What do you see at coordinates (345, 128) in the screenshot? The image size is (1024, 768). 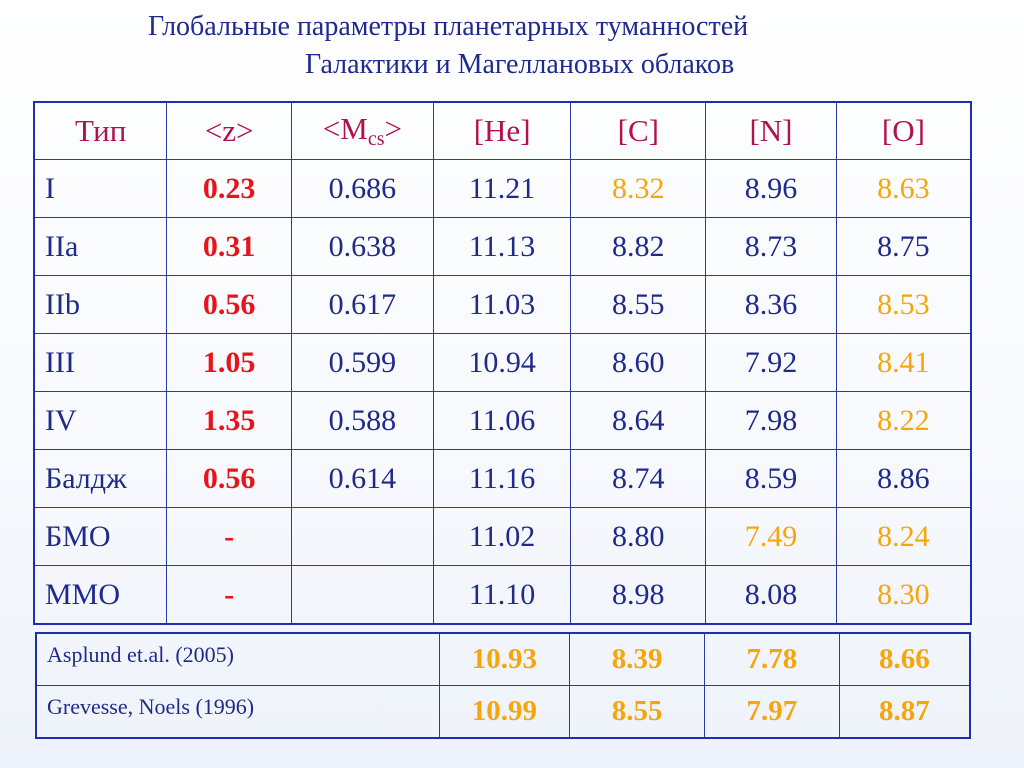 I see `header-mcs-prefix: <M` at bounding box center [345, 128].